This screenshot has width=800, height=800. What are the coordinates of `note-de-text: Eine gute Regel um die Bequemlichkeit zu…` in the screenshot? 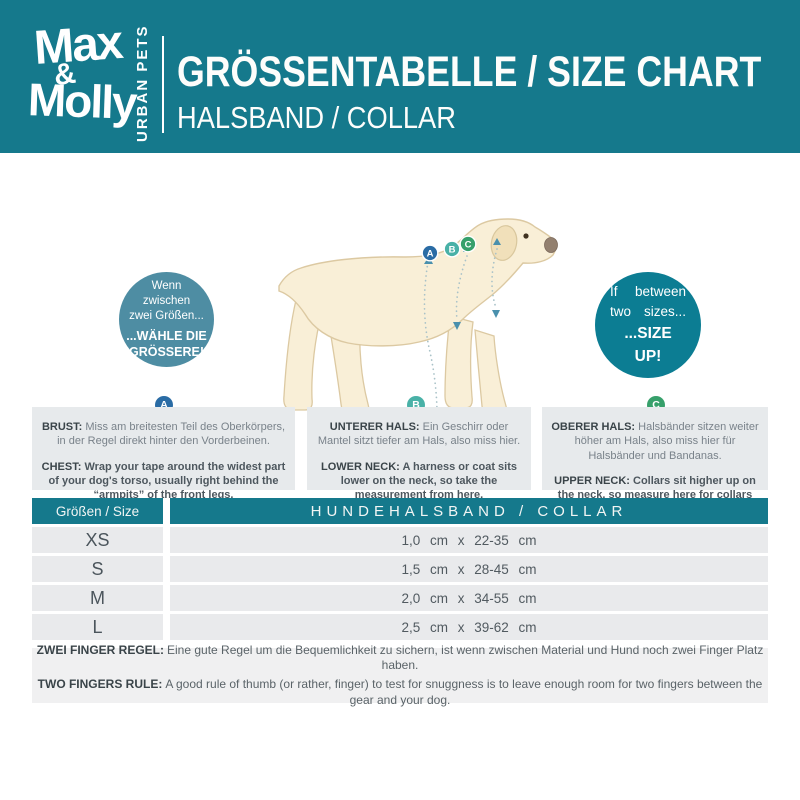 It's located at (465, 657).